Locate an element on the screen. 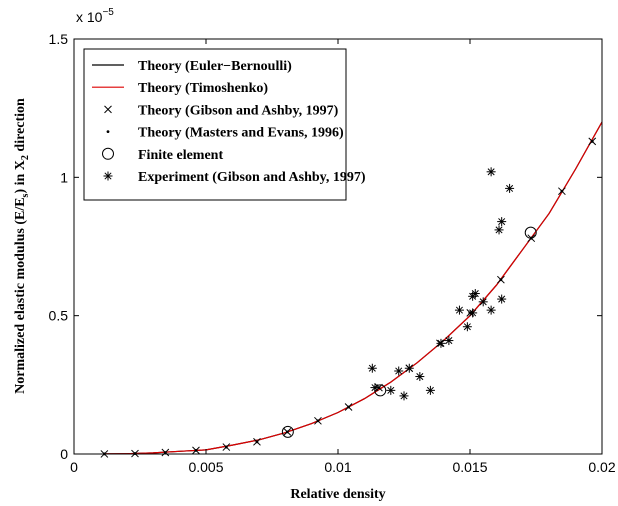 Image resolution: width=618 pixels, height=506 pixels. y-axis-title-subscript-s: s is located at coordinates (25, 195).